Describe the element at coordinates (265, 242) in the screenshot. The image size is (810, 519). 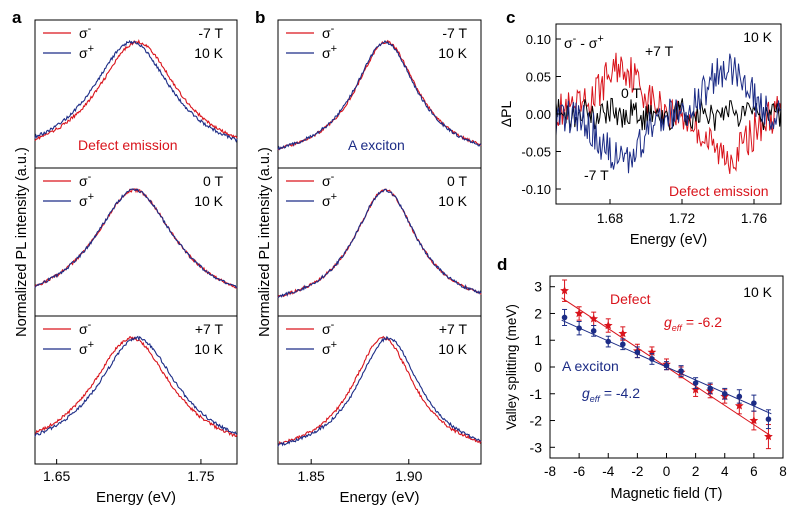
I see `y-axis-label: Normalized PL intensity (a.u.)` at that location.